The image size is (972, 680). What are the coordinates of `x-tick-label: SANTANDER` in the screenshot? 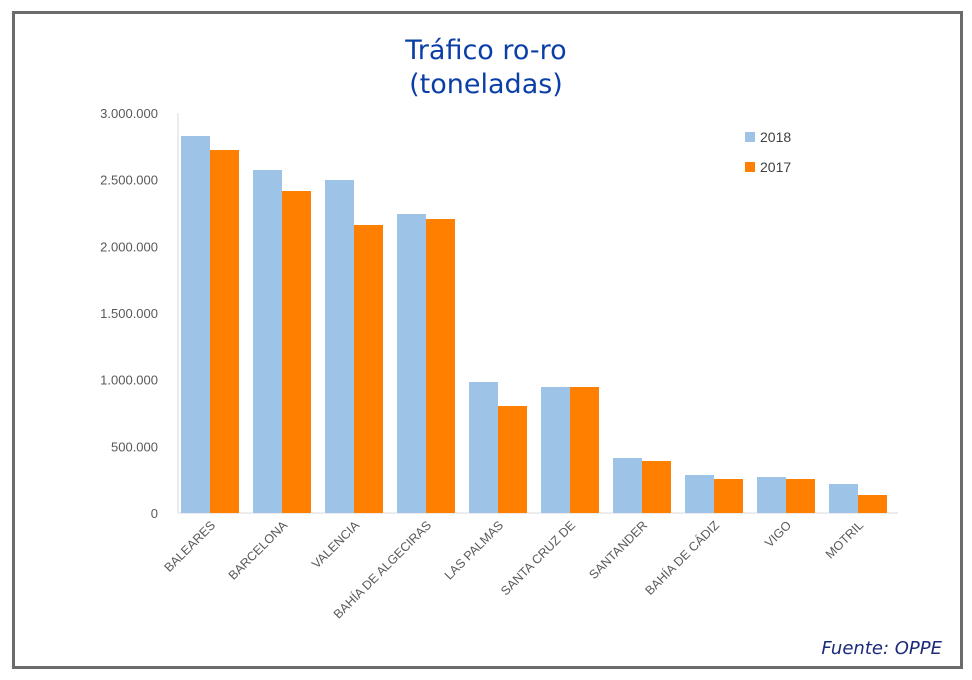 It's located at (618, 550).